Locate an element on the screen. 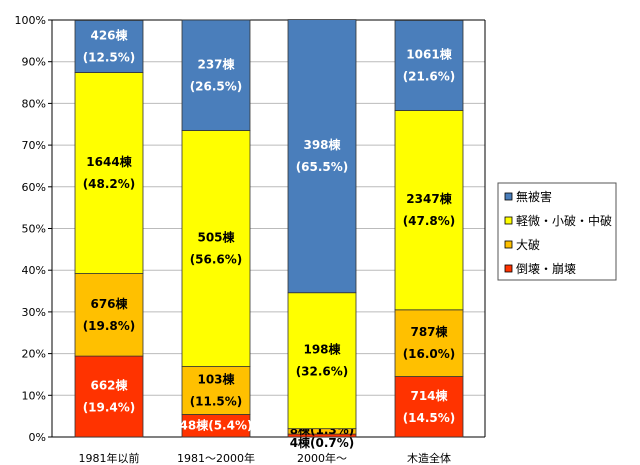  y-tick-label: 100% is located at coordinates (30, 20).